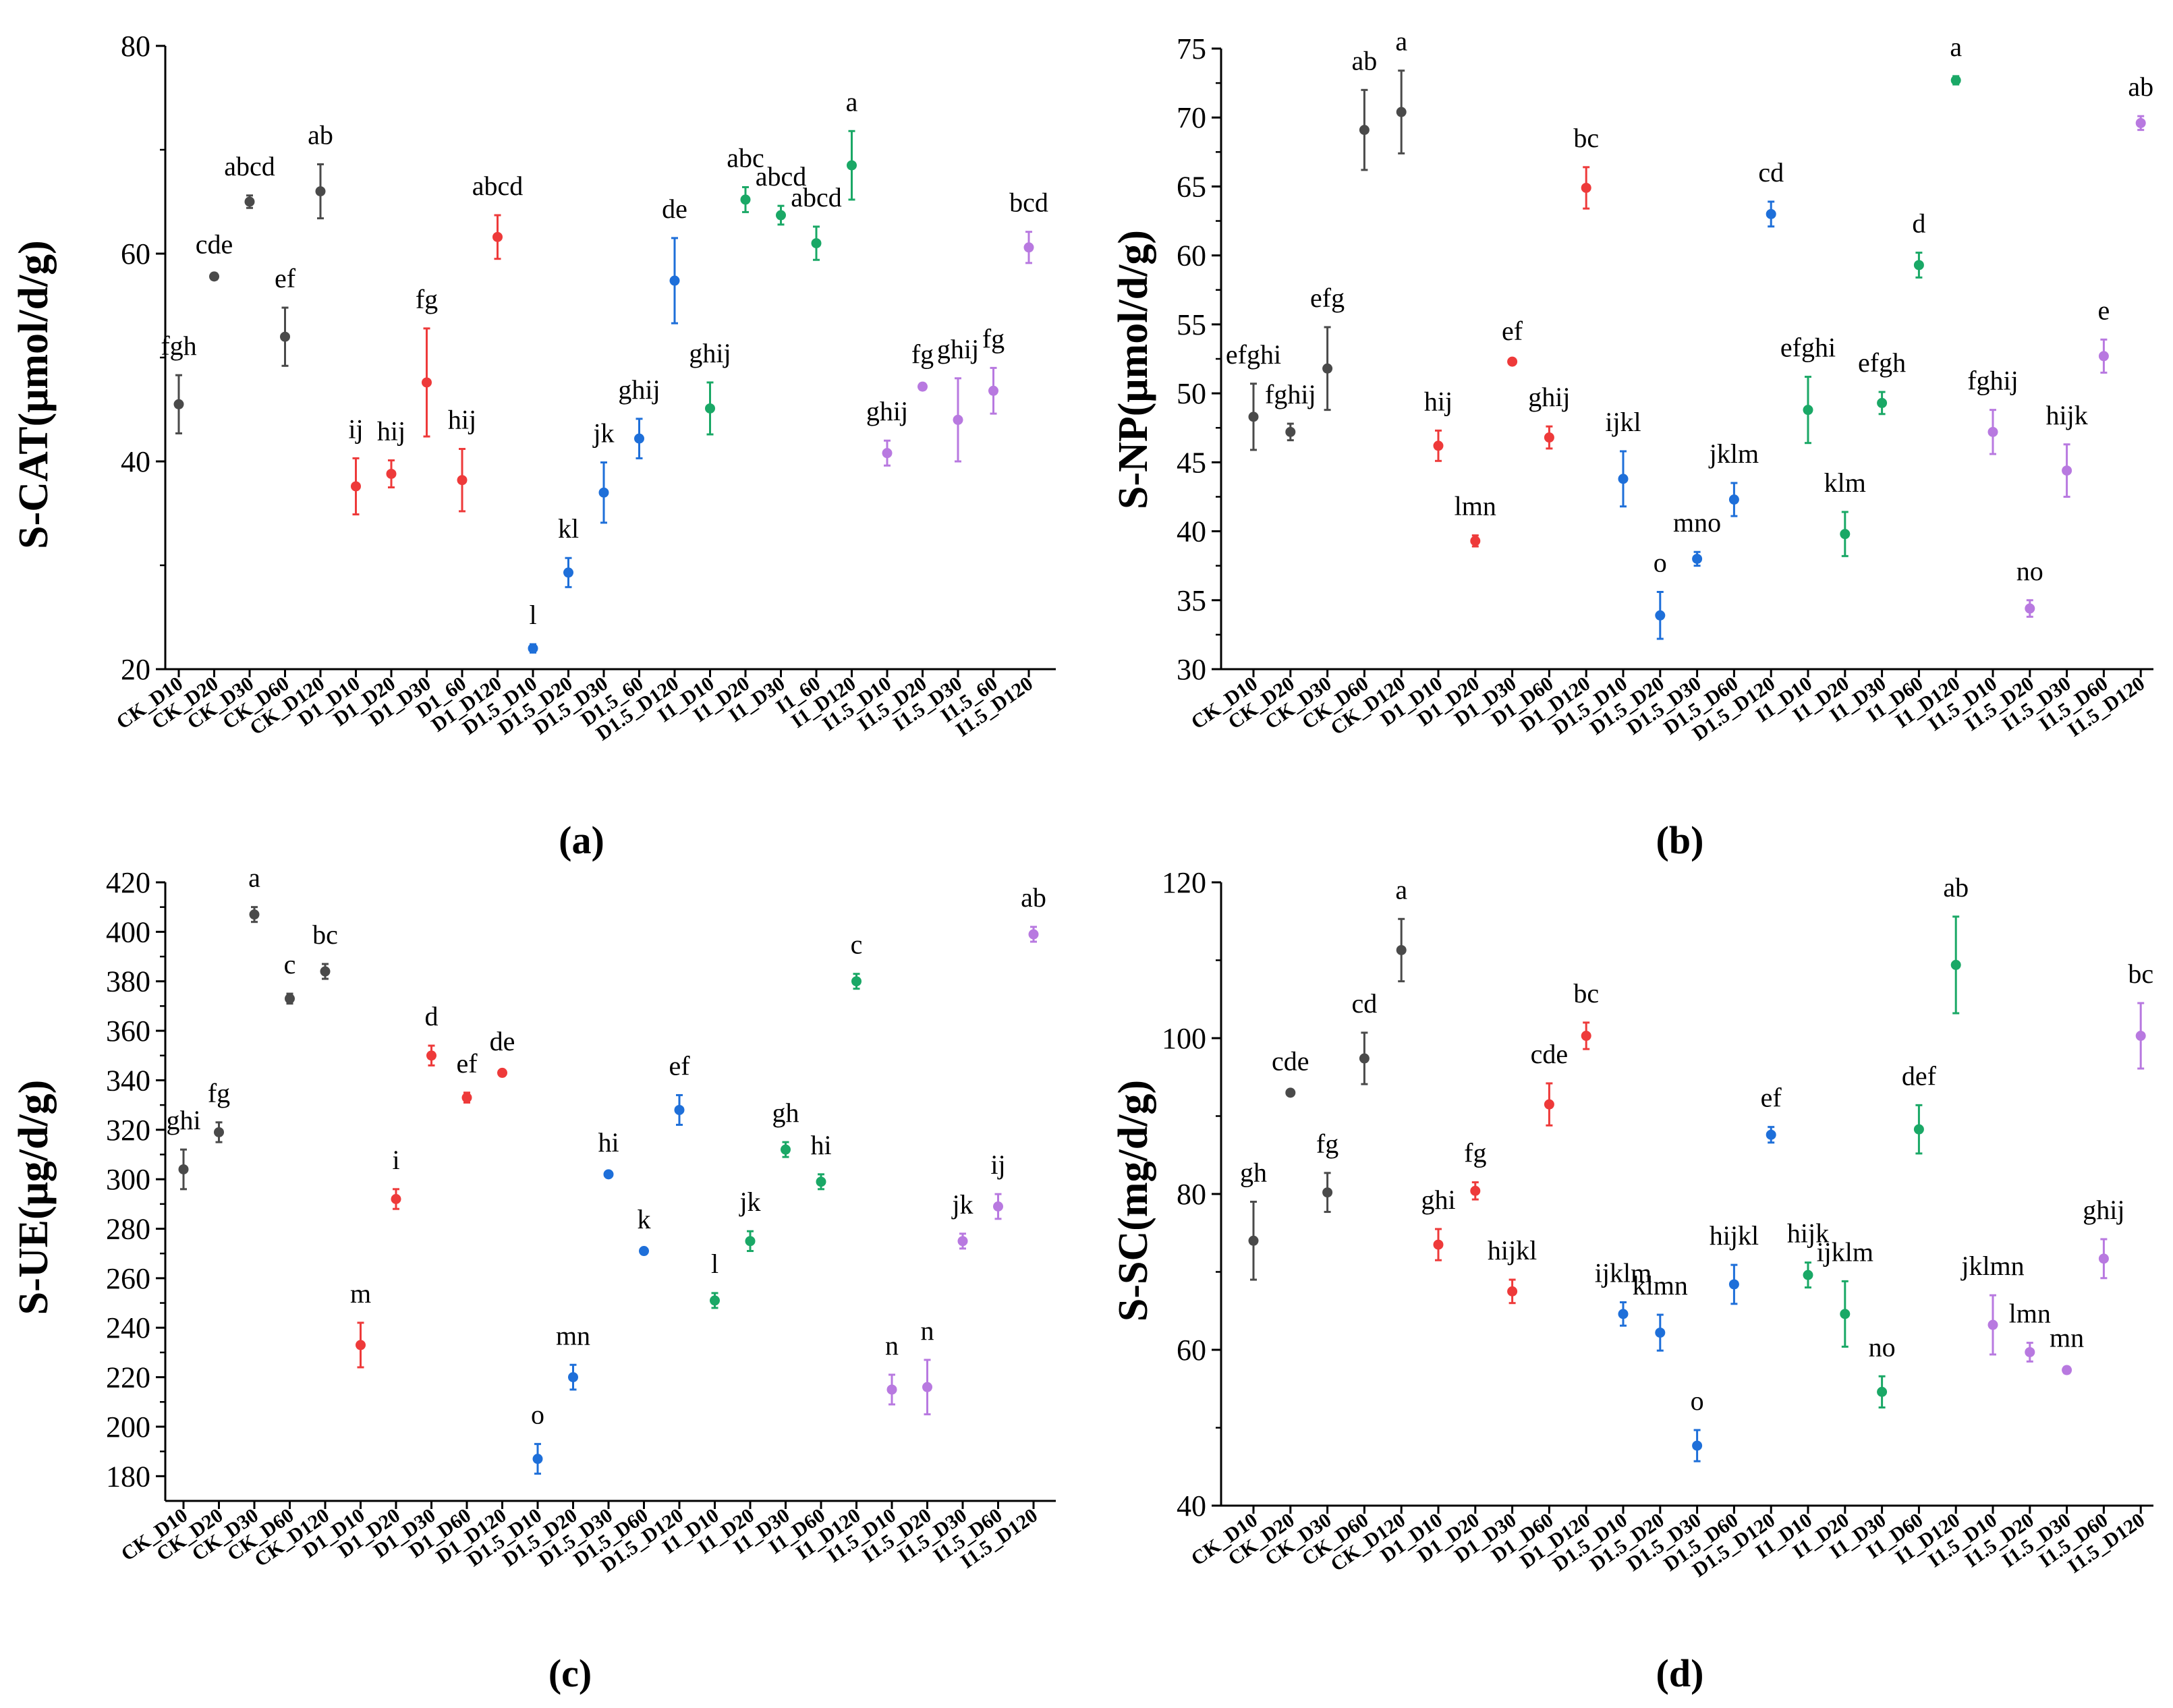 The height and width of the screenshot is (1708, 2173). I want to click on significance-label: k, so click(644, 1219).